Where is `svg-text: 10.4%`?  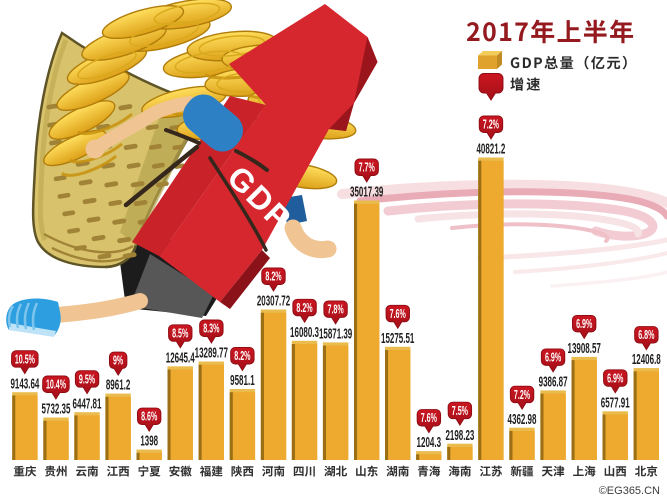
svg-text: 10.4% is located at coordinates (56, 384).